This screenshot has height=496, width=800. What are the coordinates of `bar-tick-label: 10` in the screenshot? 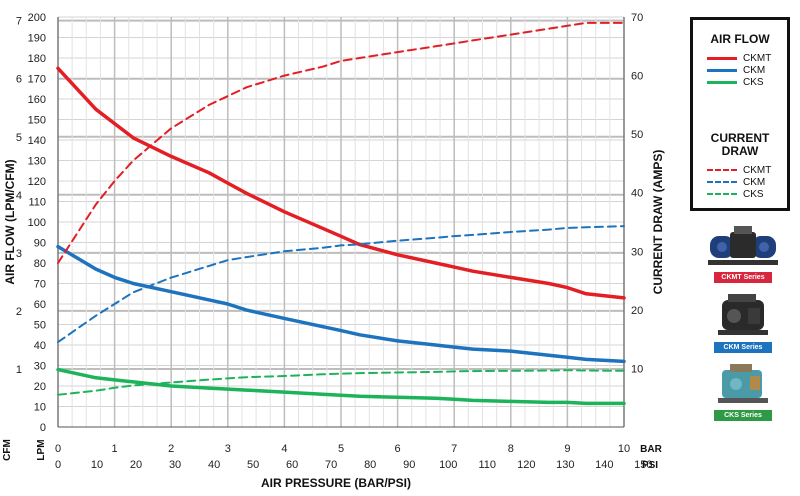 It's located at (624, 449).